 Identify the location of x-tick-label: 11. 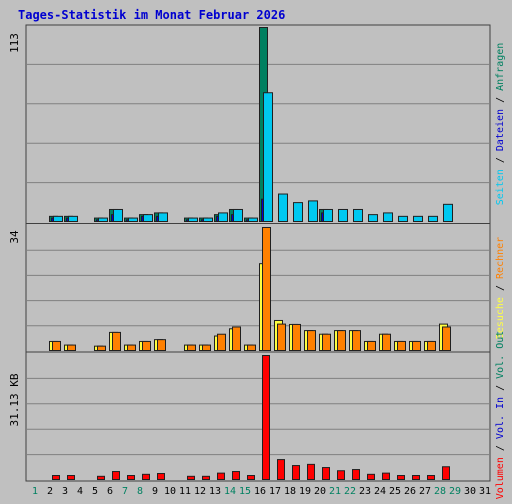
(185, 491).